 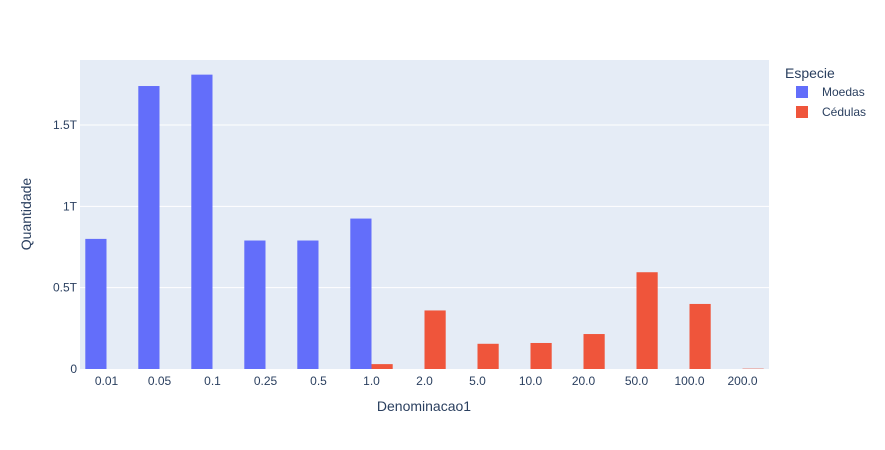 What do you see at coordinates (742, 381) in the screenshot?
I see `x-tick-label: 200.0` at bounding box center [742, 381].